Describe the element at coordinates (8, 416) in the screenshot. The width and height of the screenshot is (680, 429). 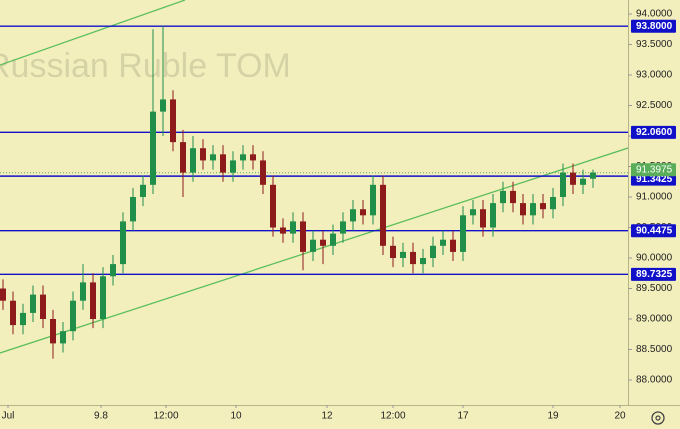
I see `x-tick-label: Jul` at that location.